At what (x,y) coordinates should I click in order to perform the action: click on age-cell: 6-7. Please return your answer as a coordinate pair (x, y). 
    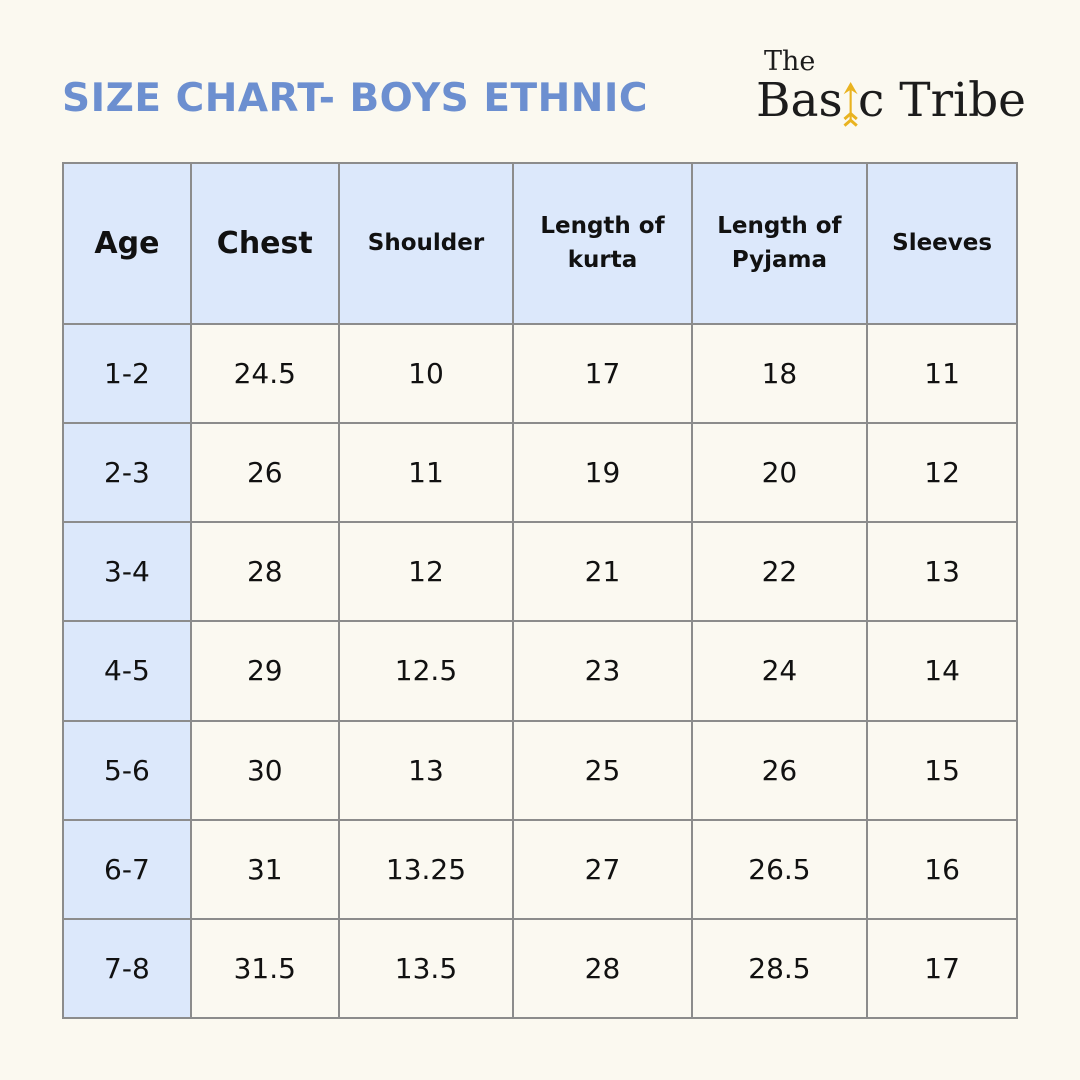
    Looking at the image, I should click on (127, 869).